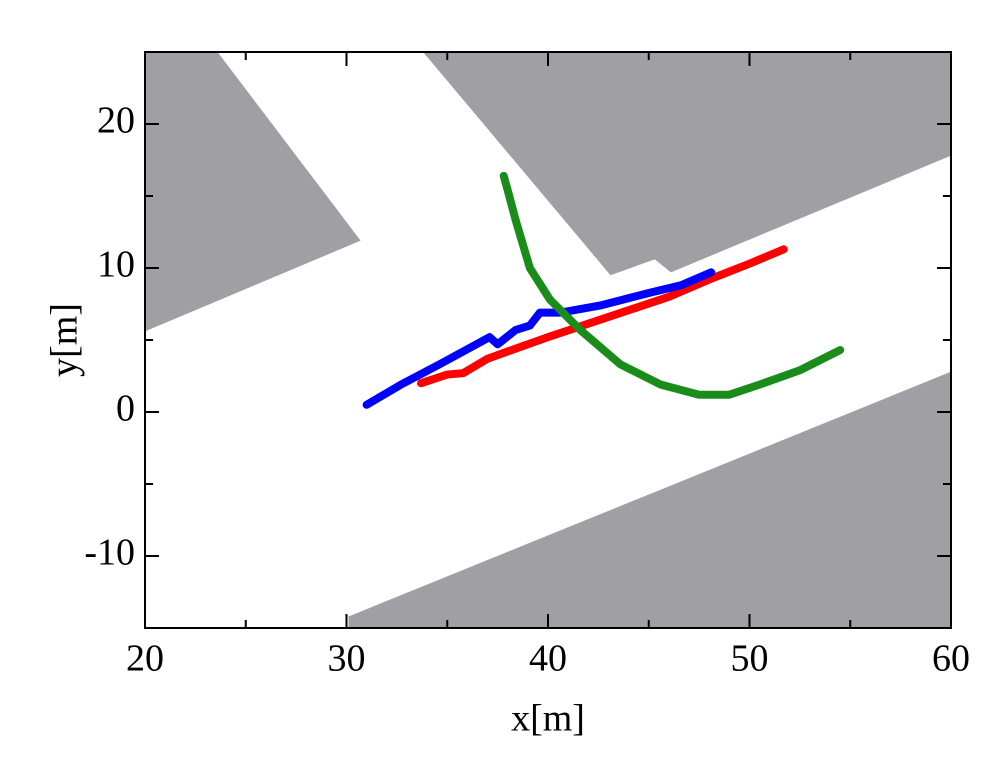 The height and width of the screenshot is (771, 1000). I want to click on x-tick-label: 60, so click(951, 659).